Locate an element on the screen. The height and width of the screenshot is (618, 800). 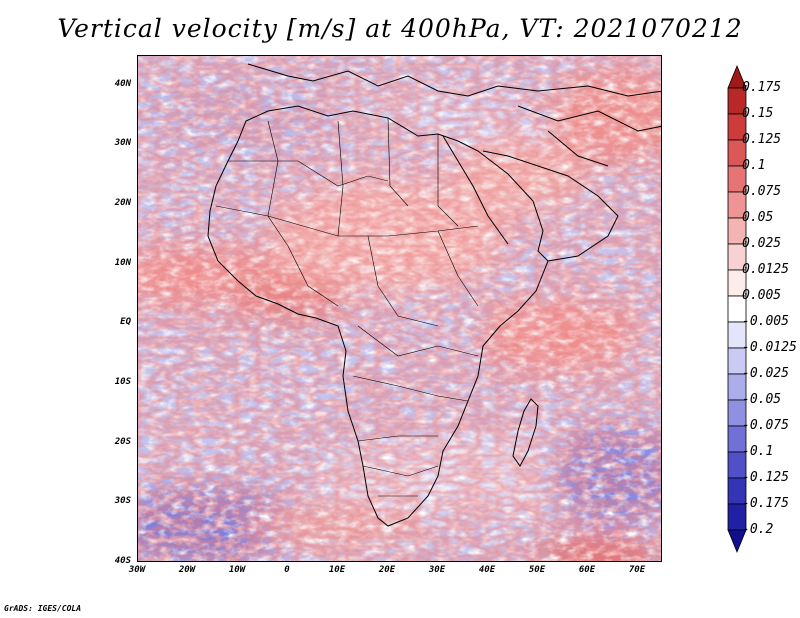
colorbar-tick-label: -0.1 is located at coordinates (758, 451).